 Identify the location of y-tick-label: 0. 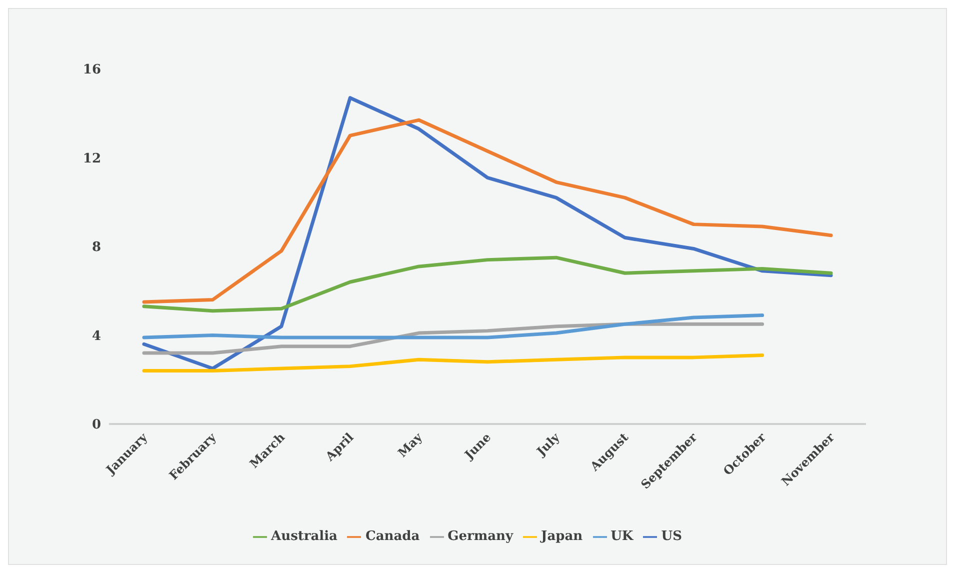
(96, 425).